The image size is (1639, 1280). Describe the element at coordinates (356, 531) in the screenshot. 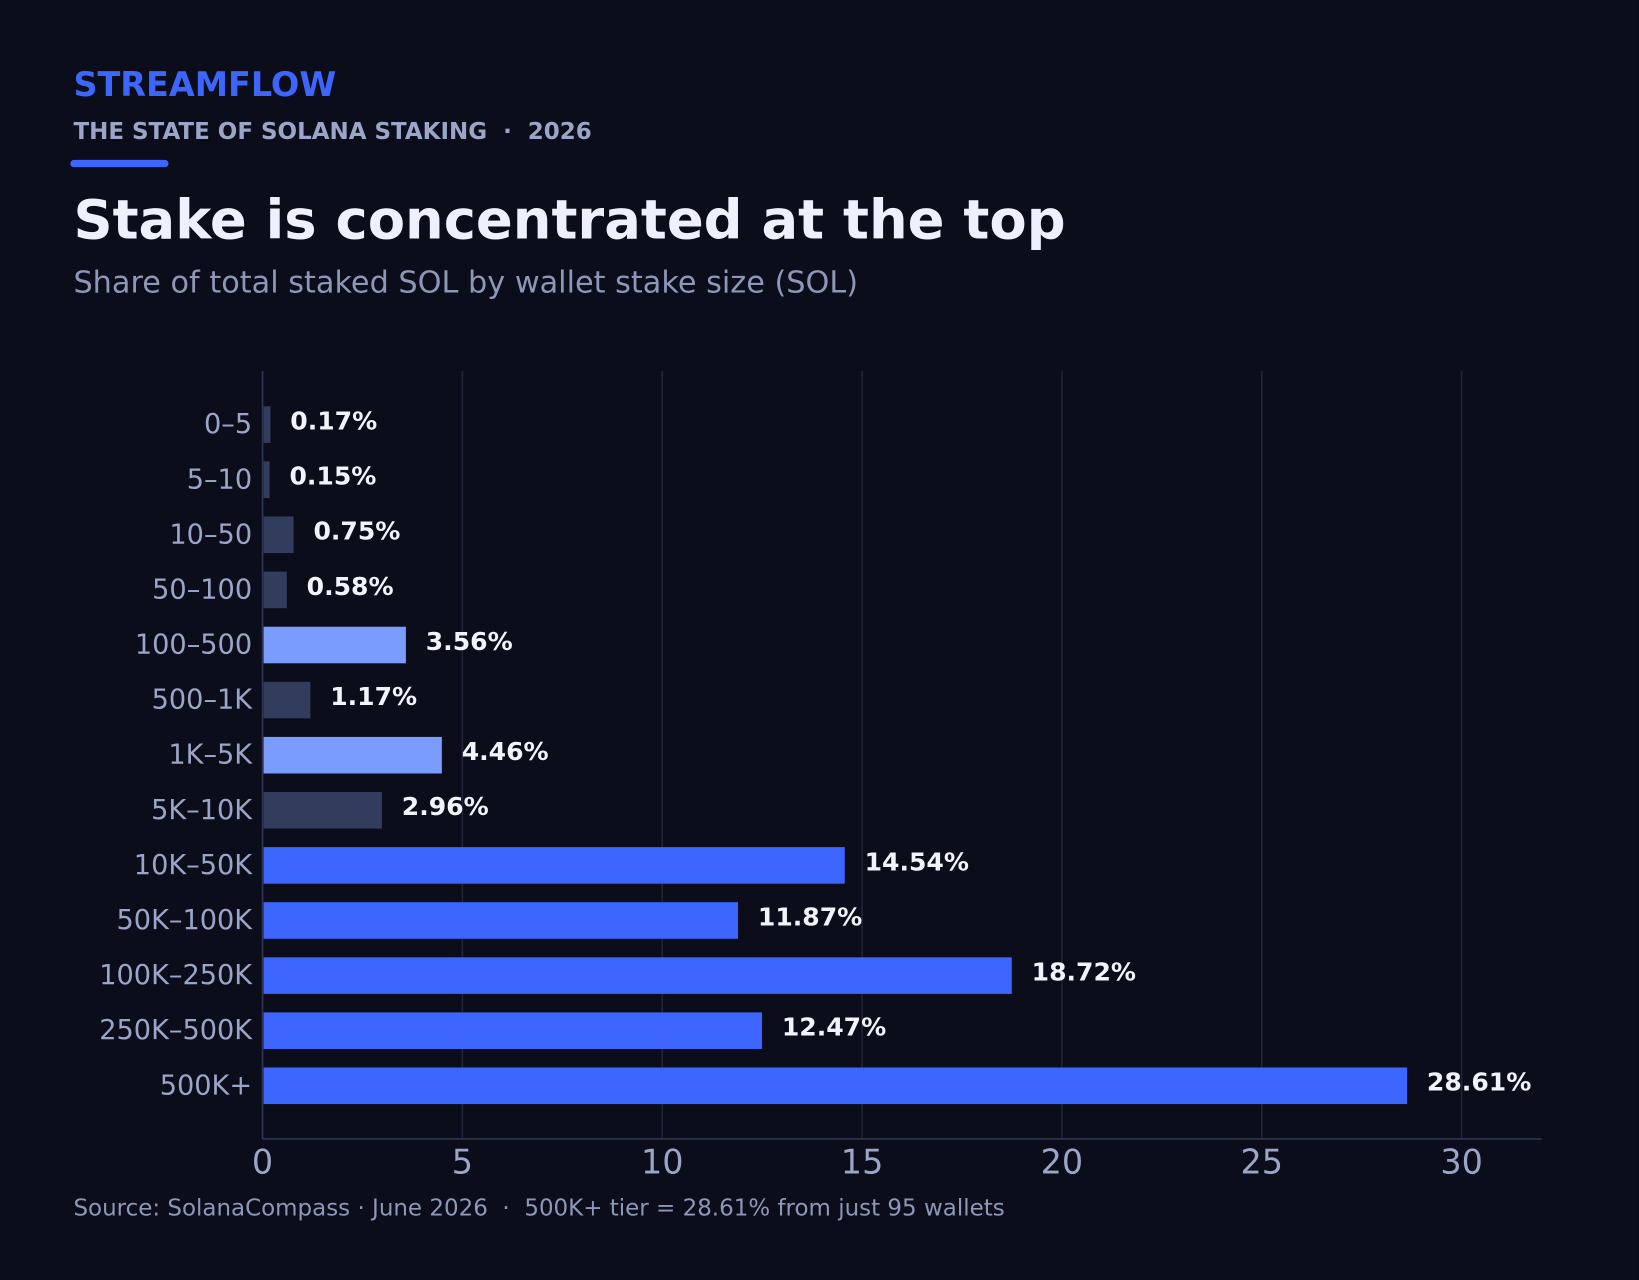

I see `value-label: 0.75%` at that location.